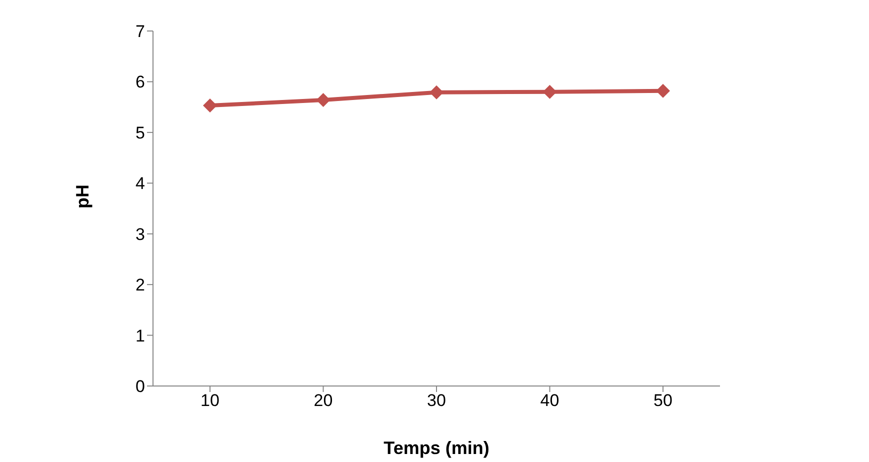  I want to click on y-tick-label: 3, so click(140, 234).